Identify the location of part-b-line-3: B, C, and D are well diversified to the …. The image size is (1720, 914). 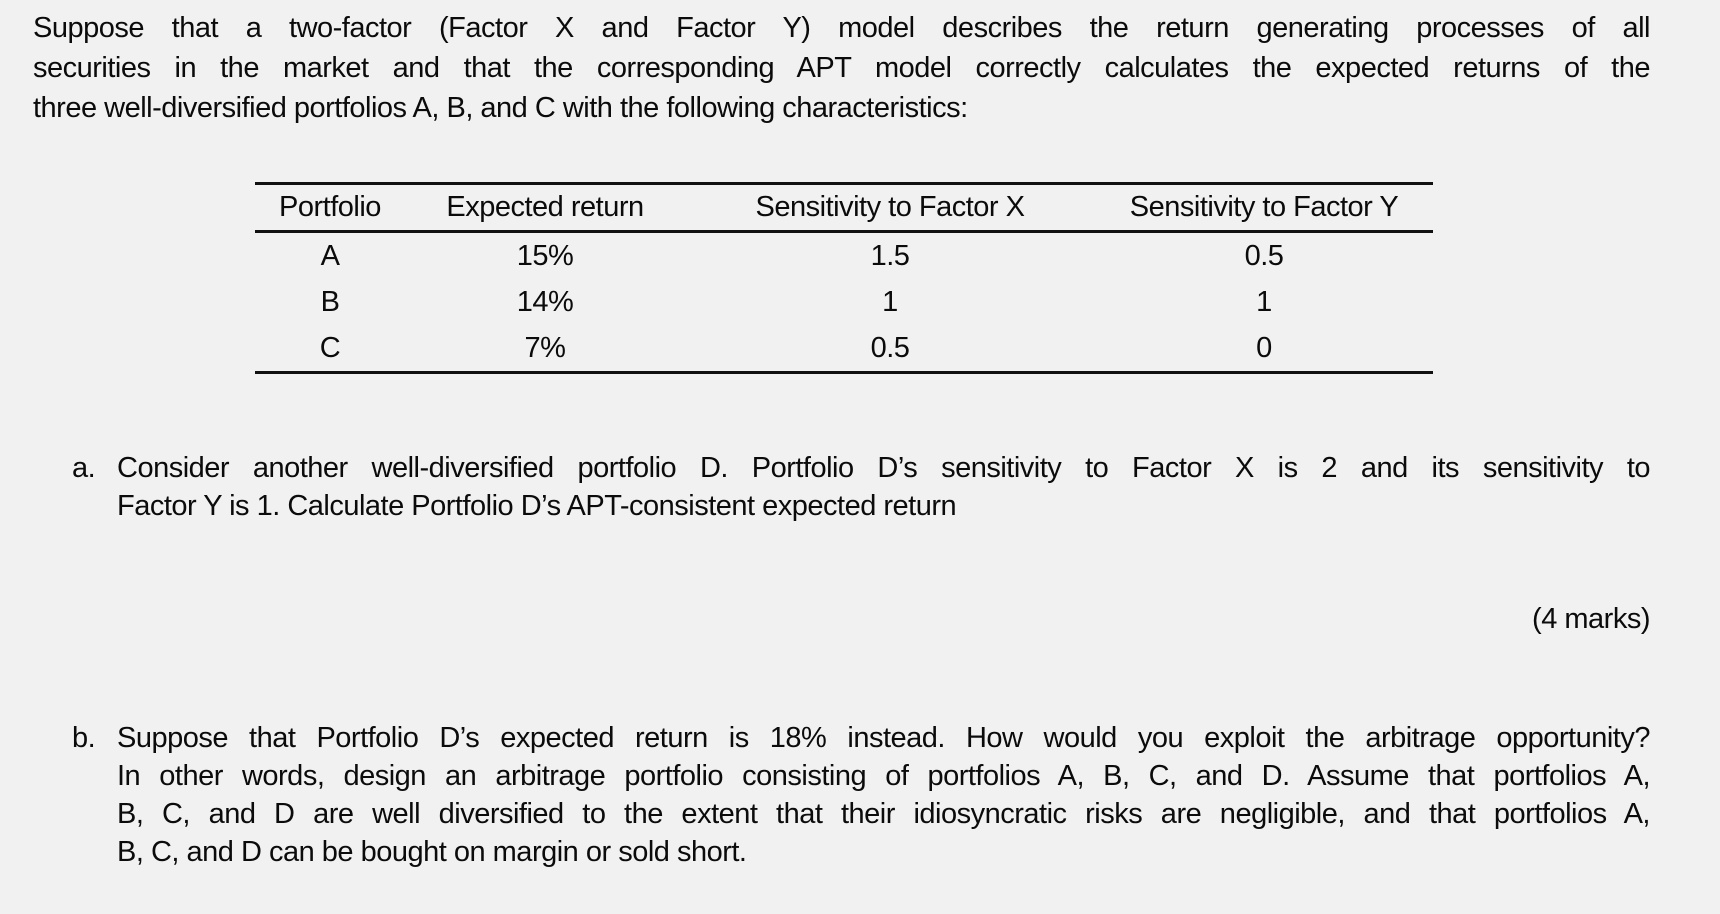
(883, 814).